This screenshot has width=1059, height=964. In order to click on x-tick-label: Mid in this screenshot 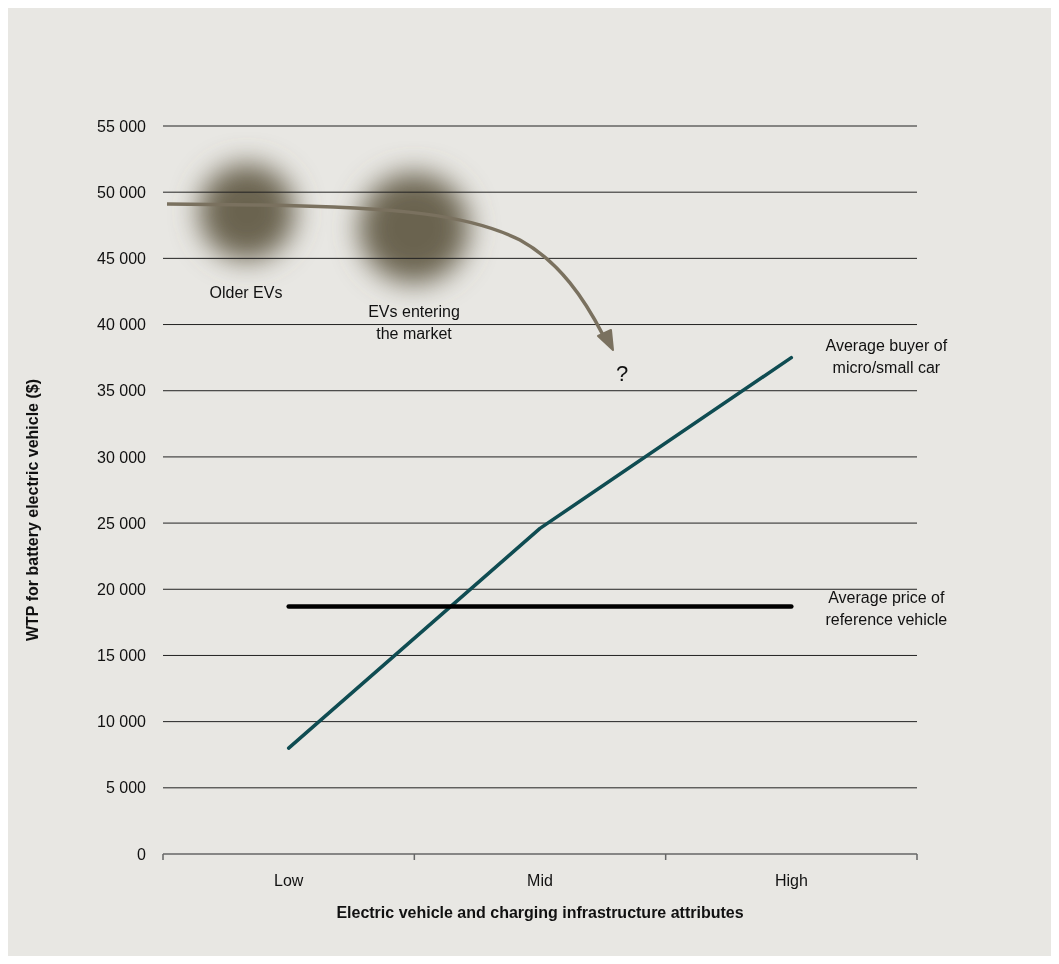, I will do `click(540, 880)`.